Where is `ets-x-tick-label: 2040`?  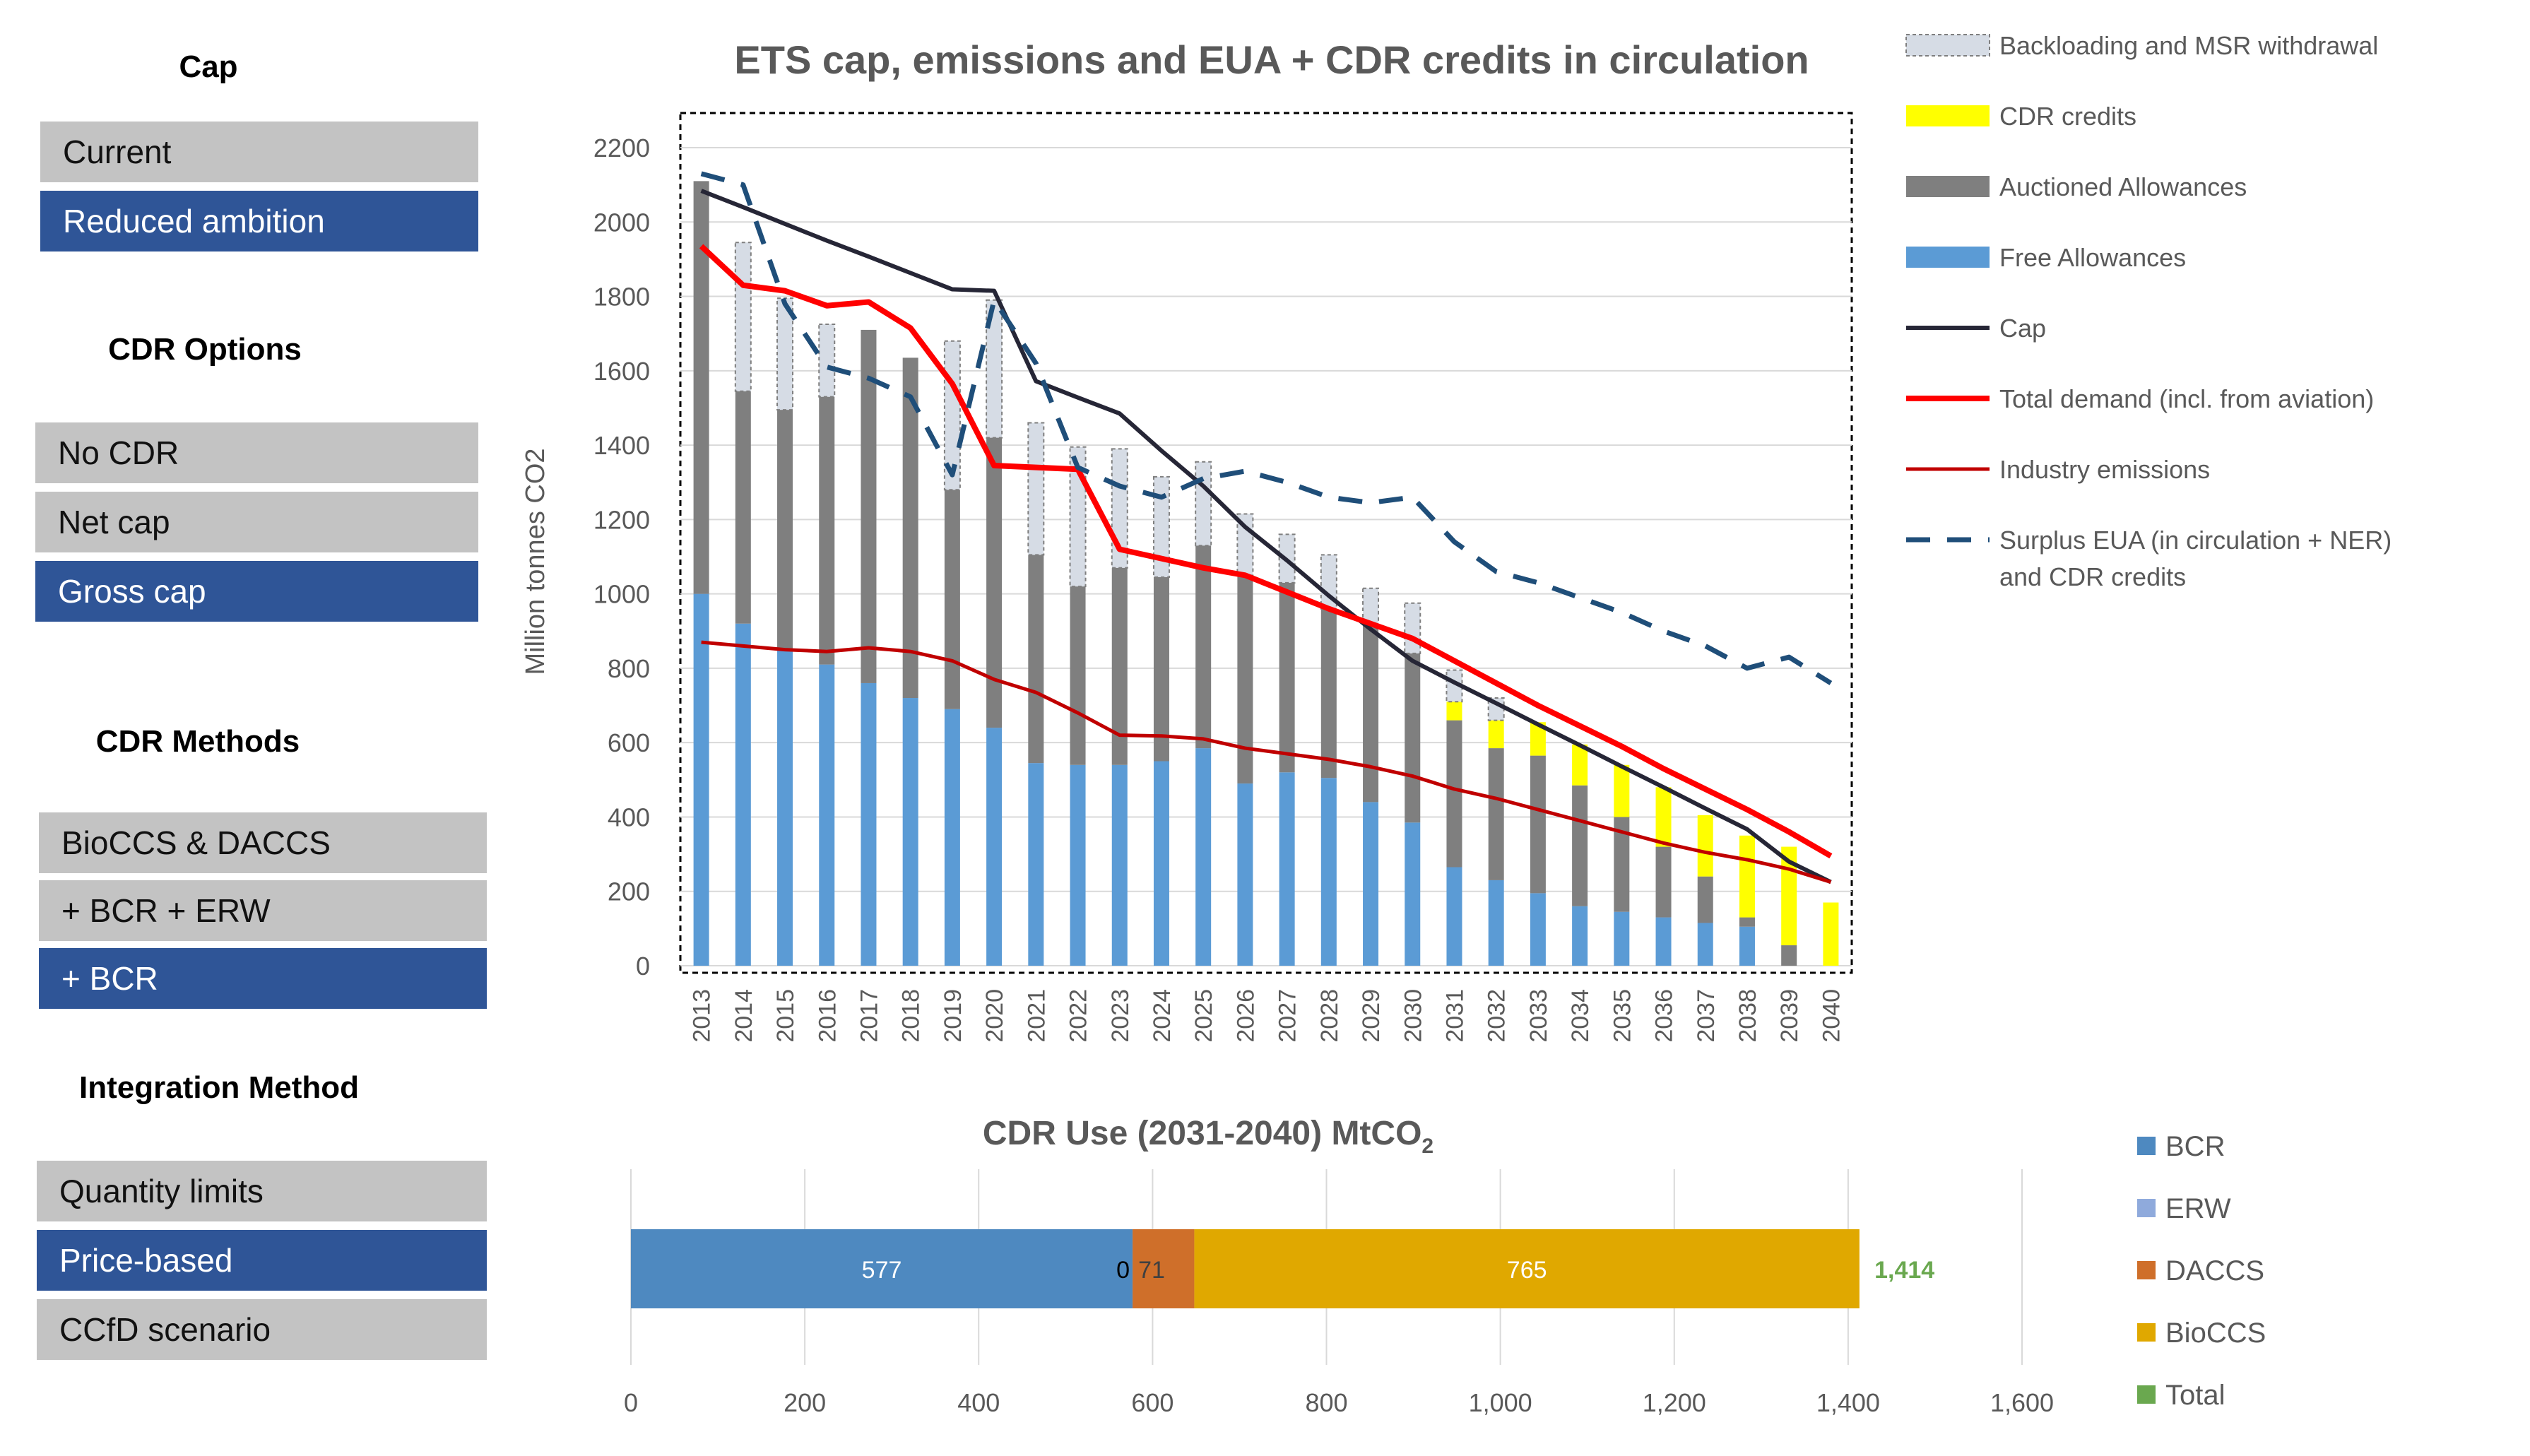
ets-x-tick-label: 2040 is located at coordinates (1831, 1016).